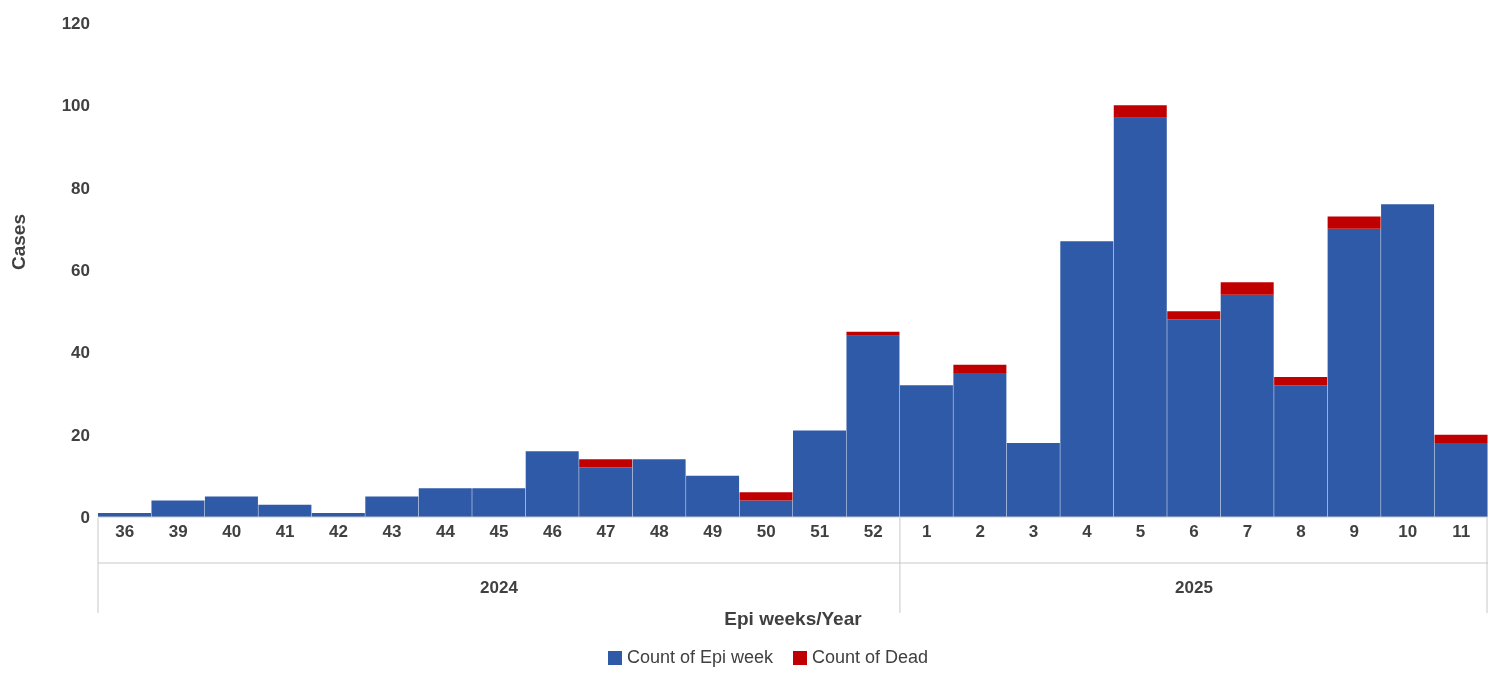 The height and width of the screenshot is (689, 1496). Describe the element at coordinates (552, 532) in the screenshot. I see `x-tick-label: 46` at that location.